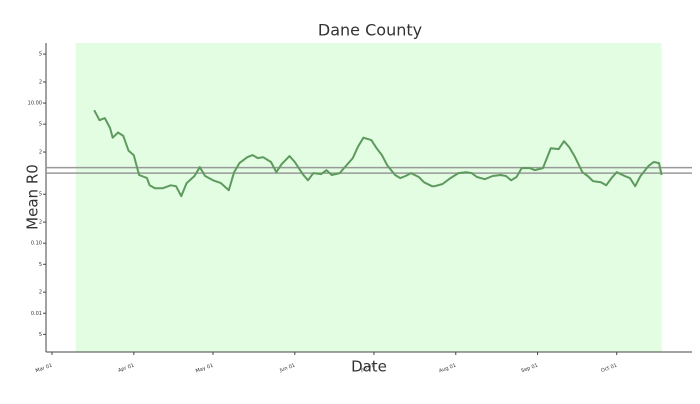  What do you see at coordinates (609, 368) in the screenshot?
I see `x-tick-label: Oct 01` at bounding box center [609, 368].